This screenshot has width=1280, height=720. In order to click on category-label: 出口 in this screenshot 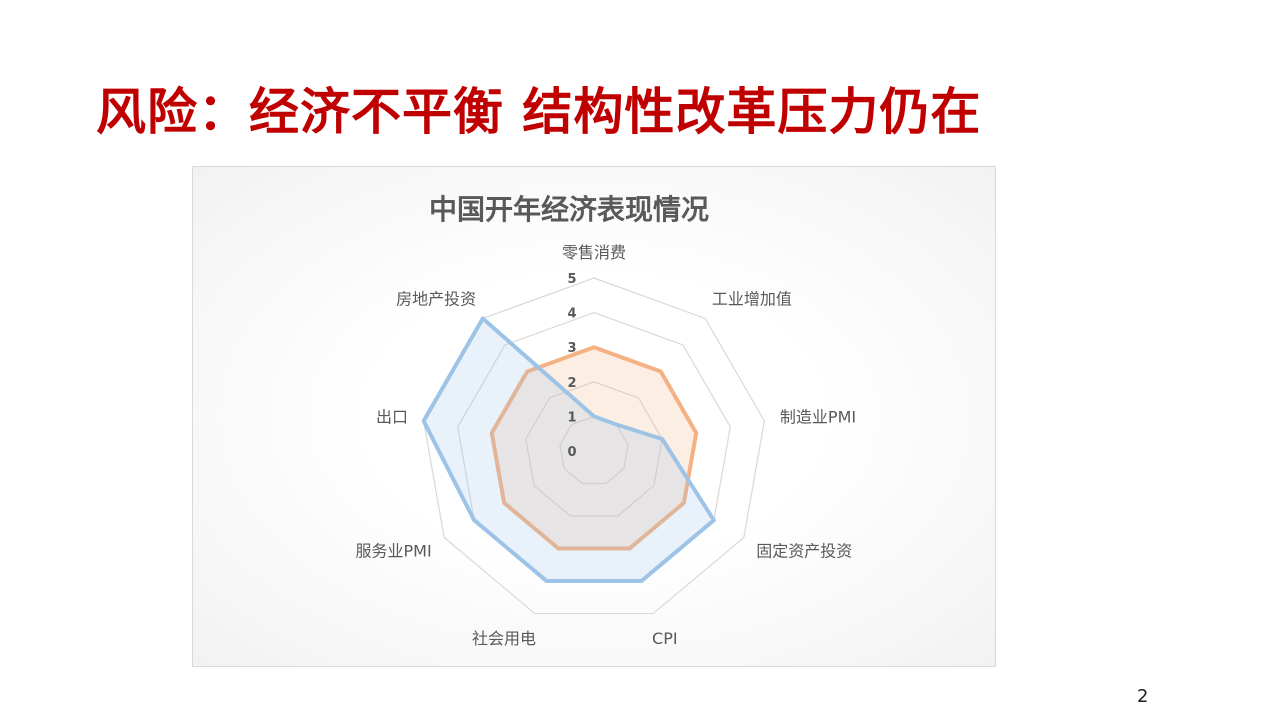, I will do `click(392, 416)`.